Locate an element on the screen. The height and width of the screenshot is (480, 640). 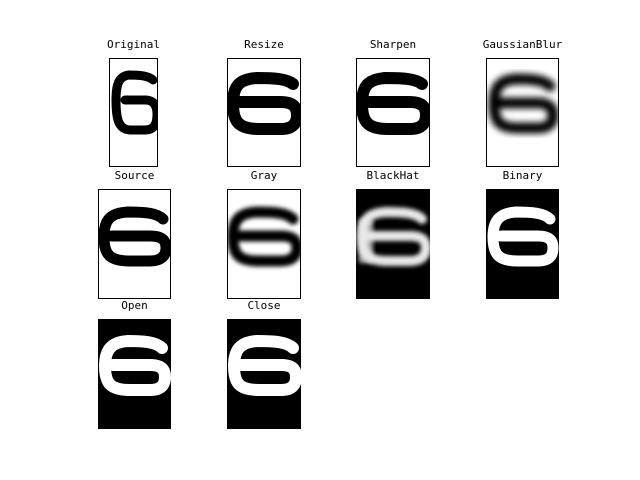
image-resize is located at coordinates (264, 112).